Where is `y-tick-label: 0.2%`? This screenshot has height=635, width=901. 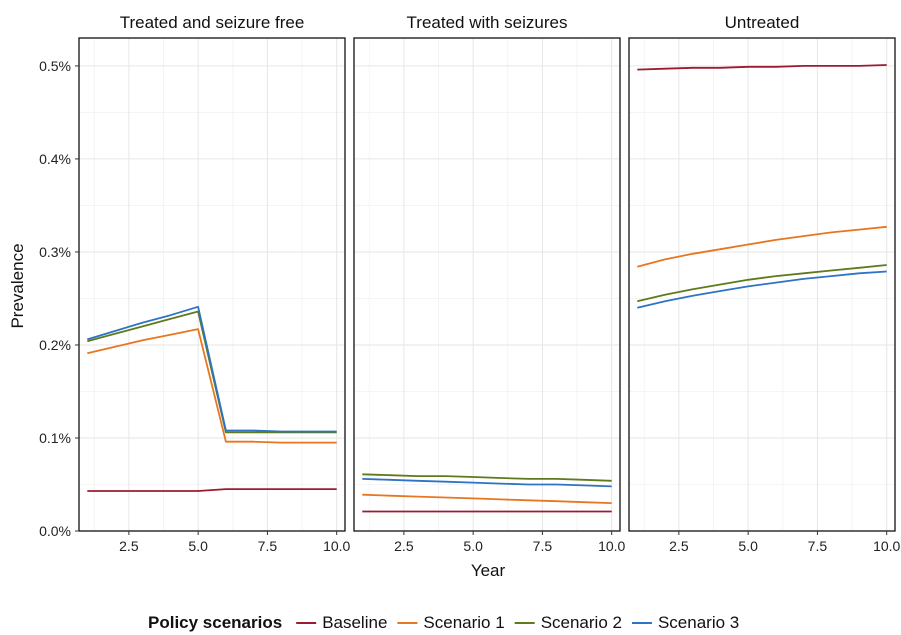 y-tick-label: 0.2% is located at coordinates (55, 345).